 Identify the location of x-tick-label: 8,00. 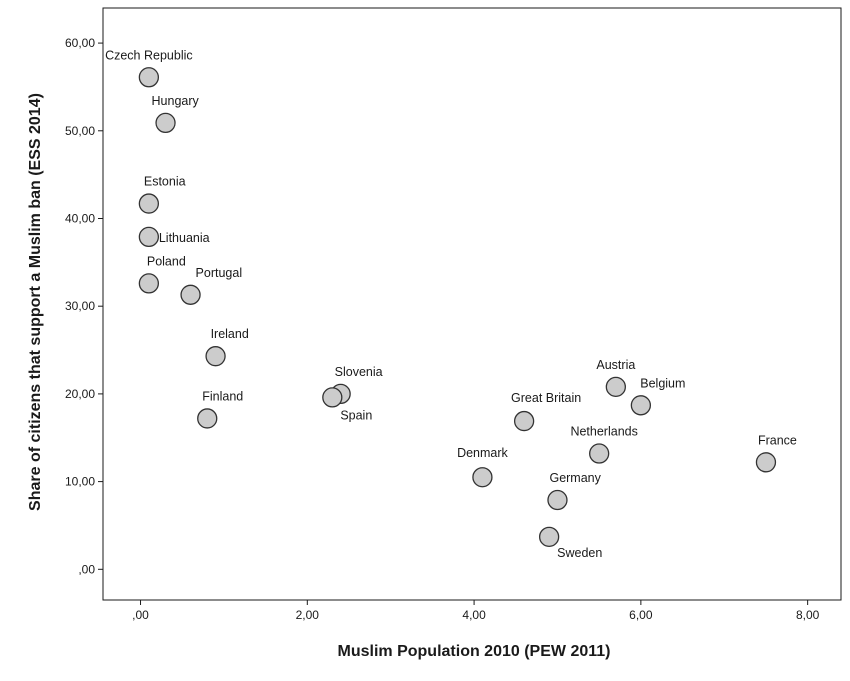
(808, 615).